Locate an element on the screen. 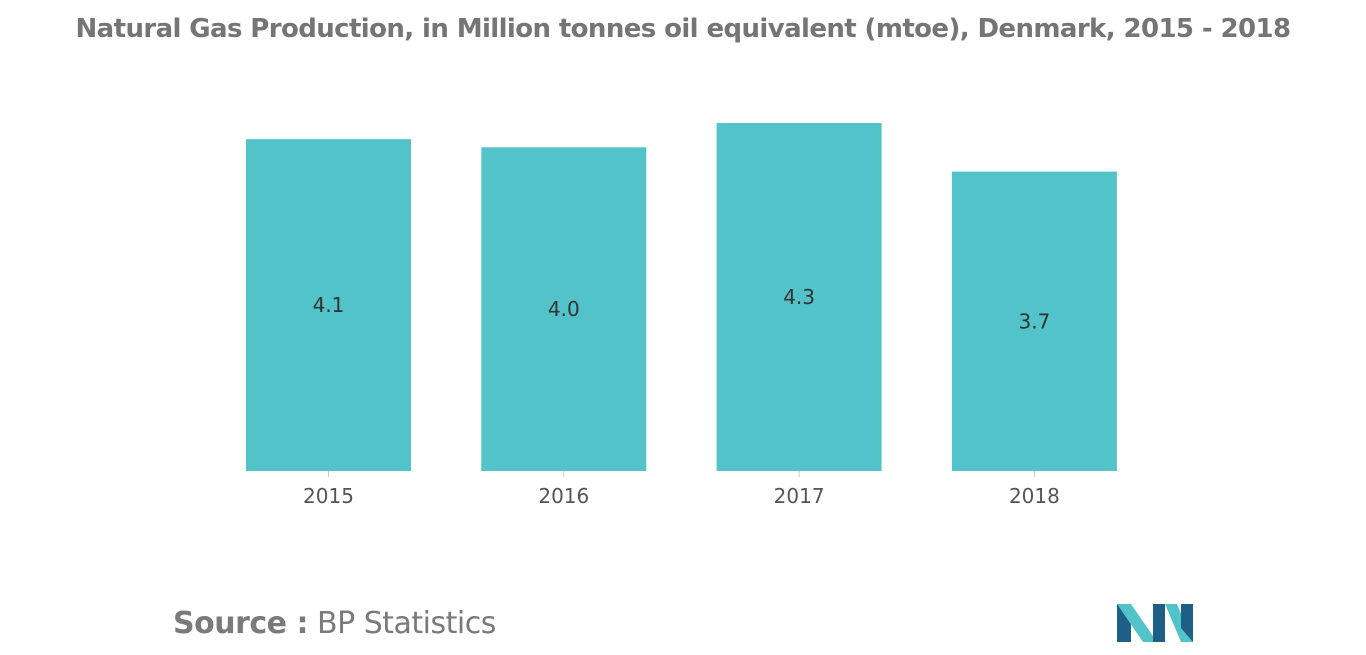 This screenshot has height=655, width=1366. data-label-2018: 3.7 is located at coordinates (1034, 321).